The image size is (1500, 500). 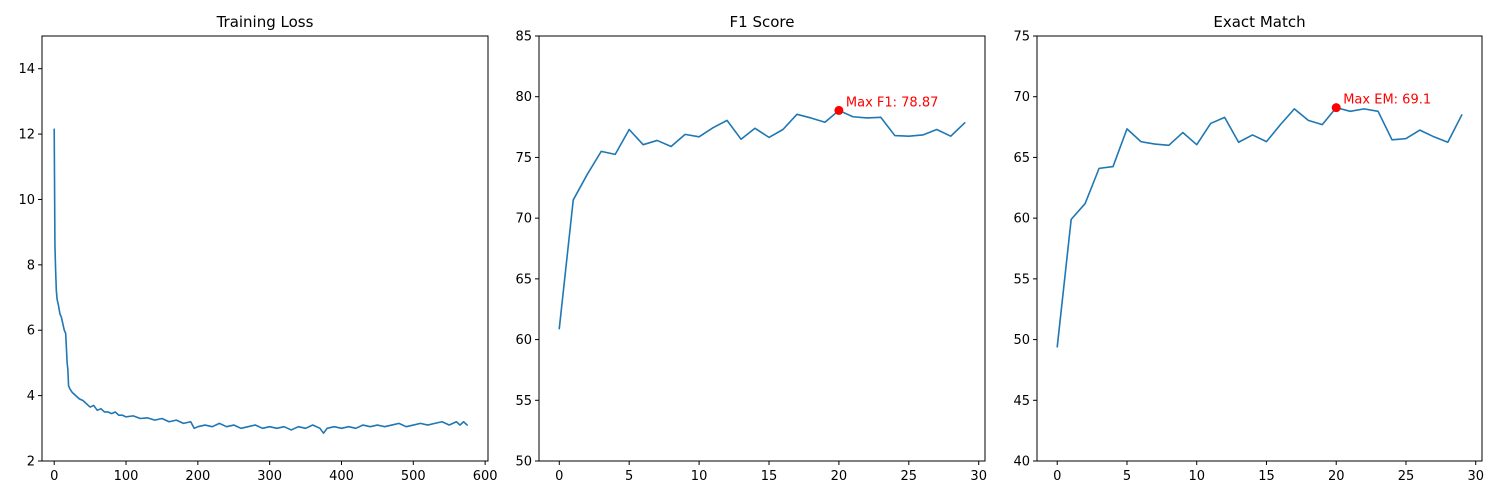 What do you see at coordinates (762, 22) in the screenshot?
I see `chart-title: F1 Score` at bounding box center [762, 22].